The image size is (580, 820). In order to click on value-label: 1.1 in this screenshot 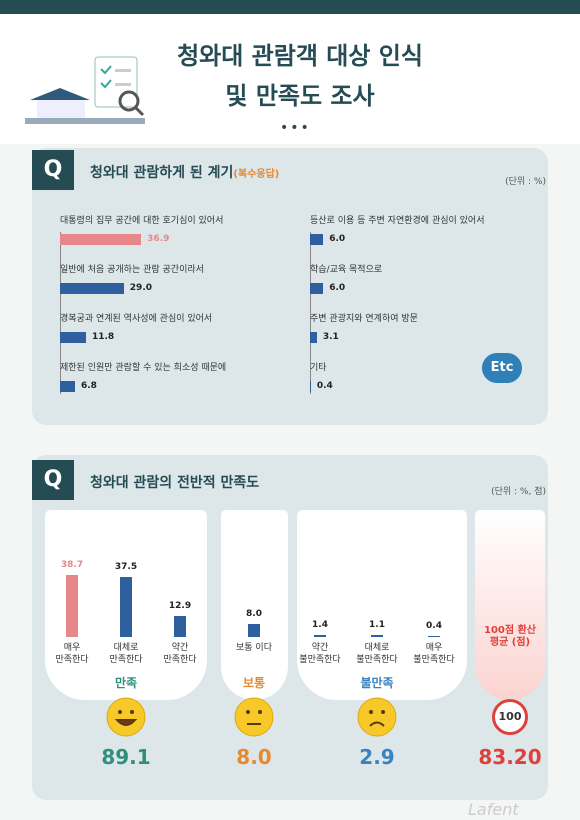, I will do `click(377, 625)`.